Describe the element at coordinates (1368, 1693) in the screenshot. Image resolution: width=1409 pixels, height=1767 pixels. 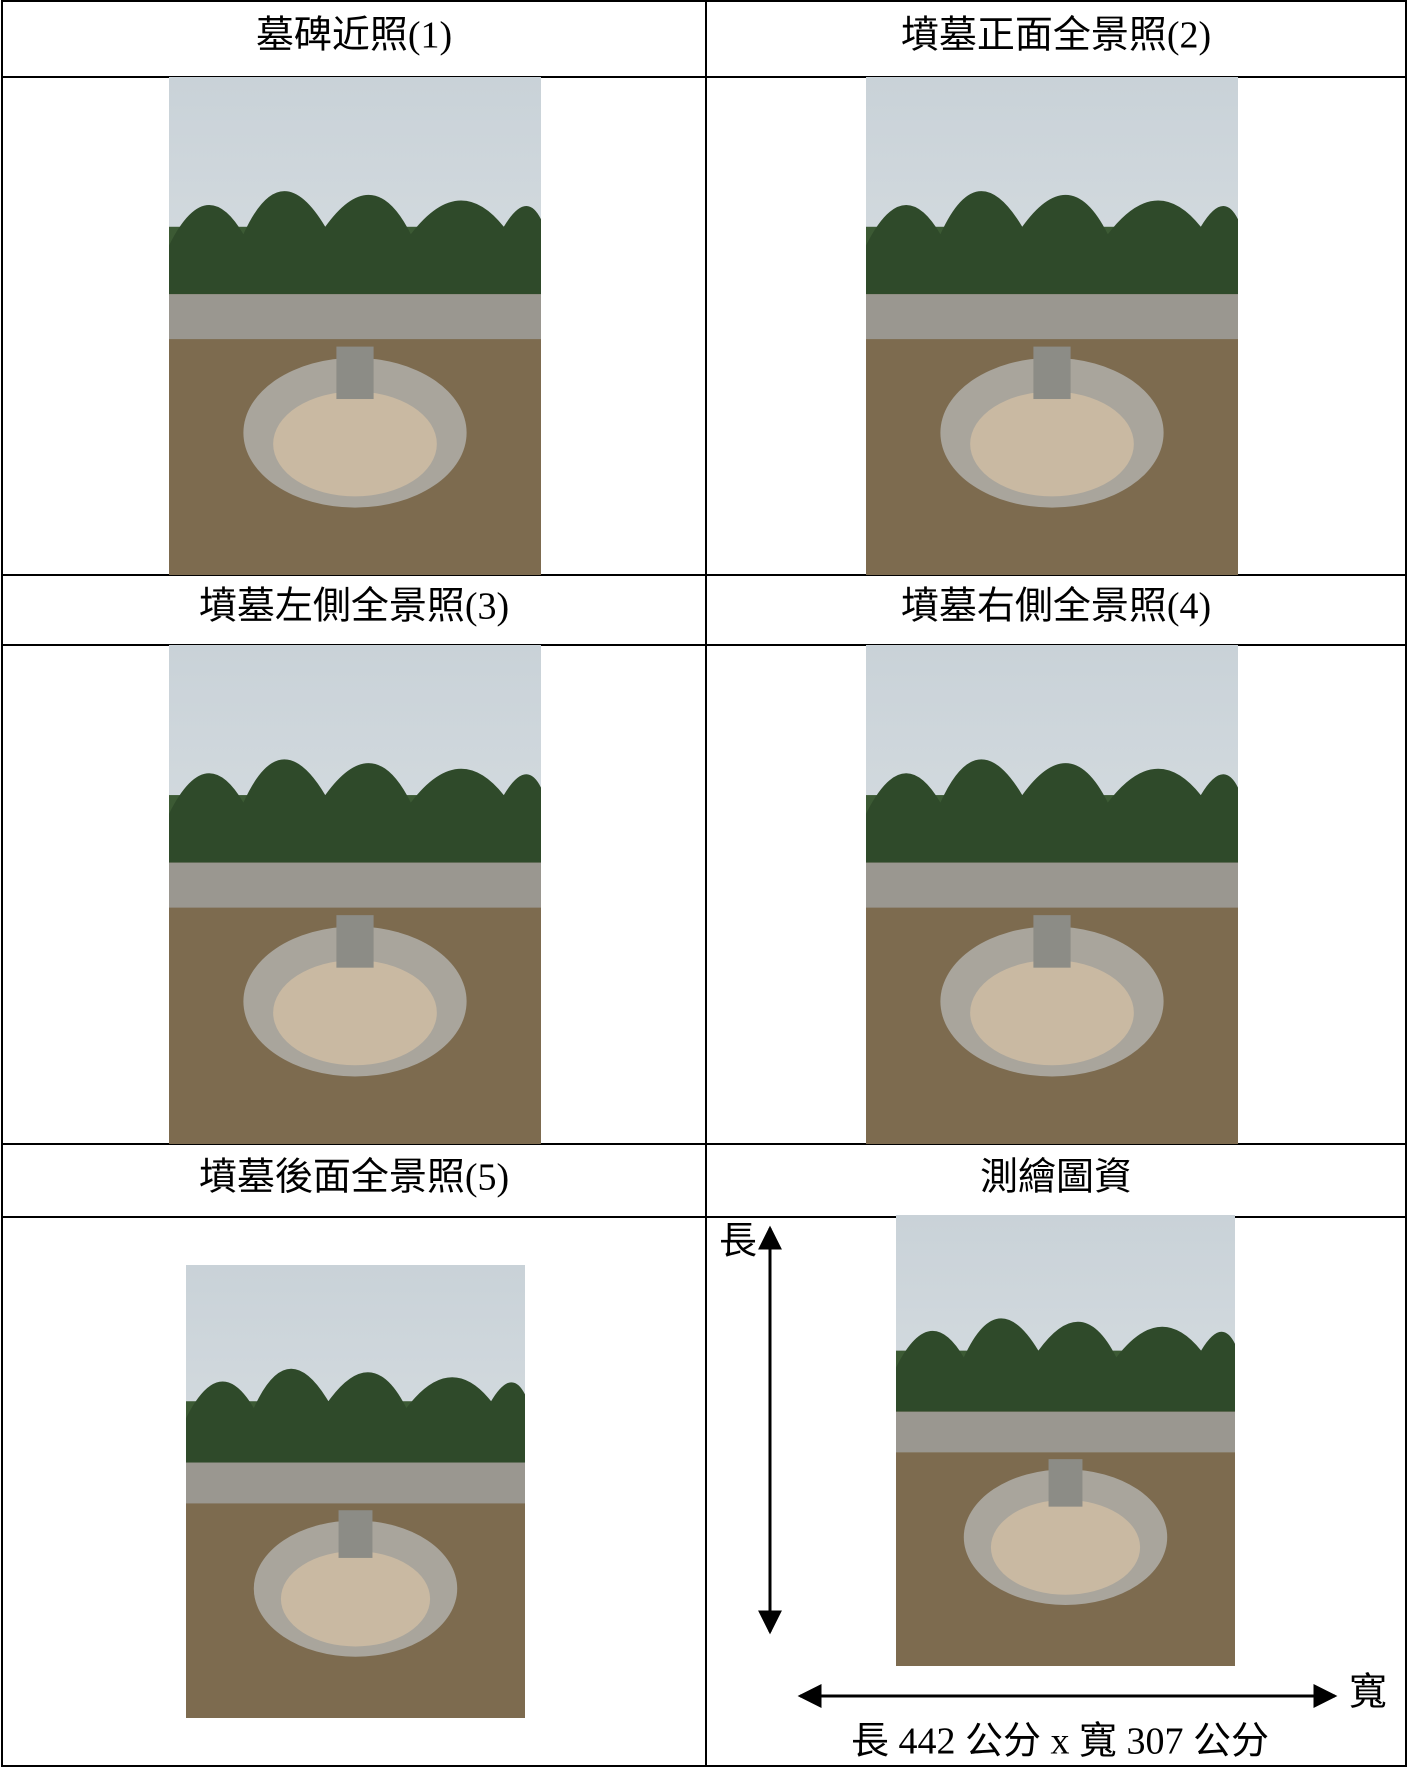
I see `width-label: 寬` at that location.